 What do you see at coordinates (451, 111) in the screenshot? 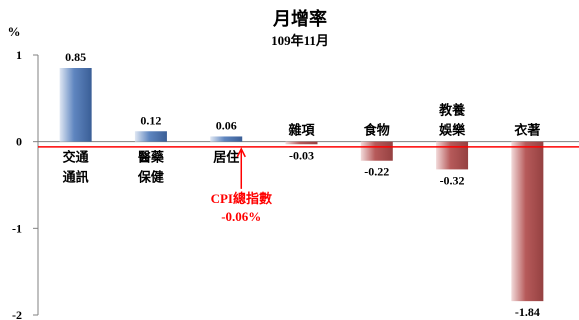
I see `category-label-5-0: 教養` at bounding box center [451, 111].